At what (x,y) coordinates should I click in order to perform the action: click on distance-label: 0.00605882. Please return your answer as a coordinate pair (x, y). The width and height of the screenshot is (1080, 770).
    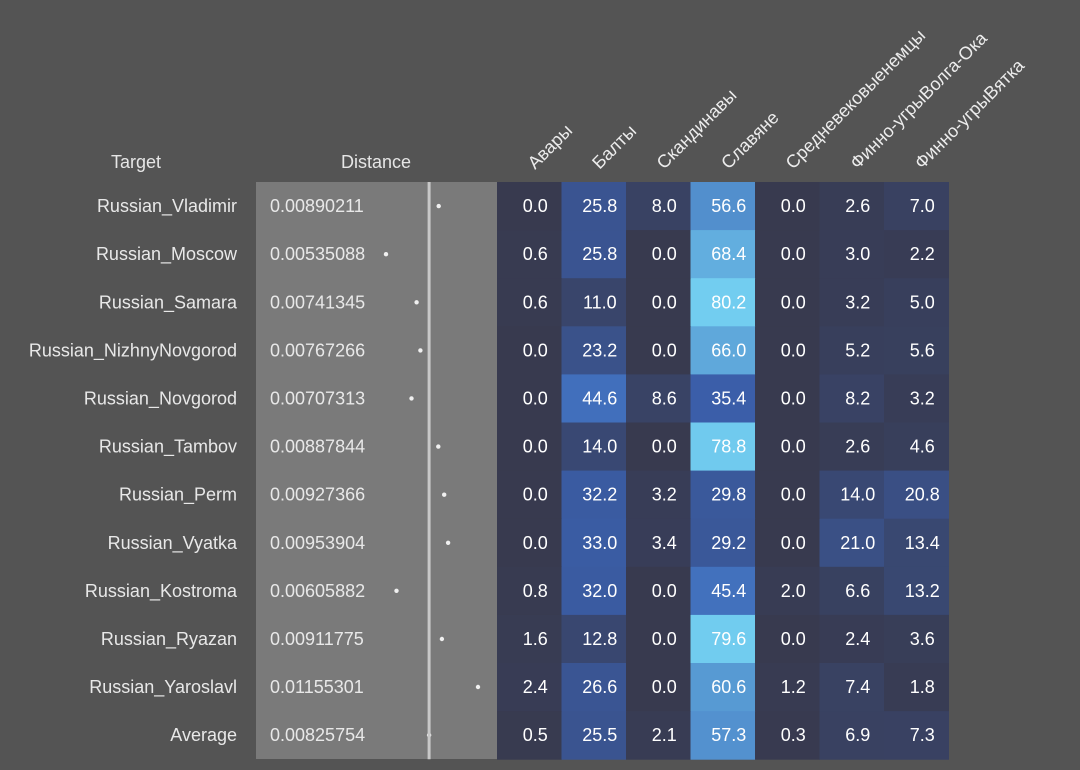
    Looking at the image, I should click on (317, 591).